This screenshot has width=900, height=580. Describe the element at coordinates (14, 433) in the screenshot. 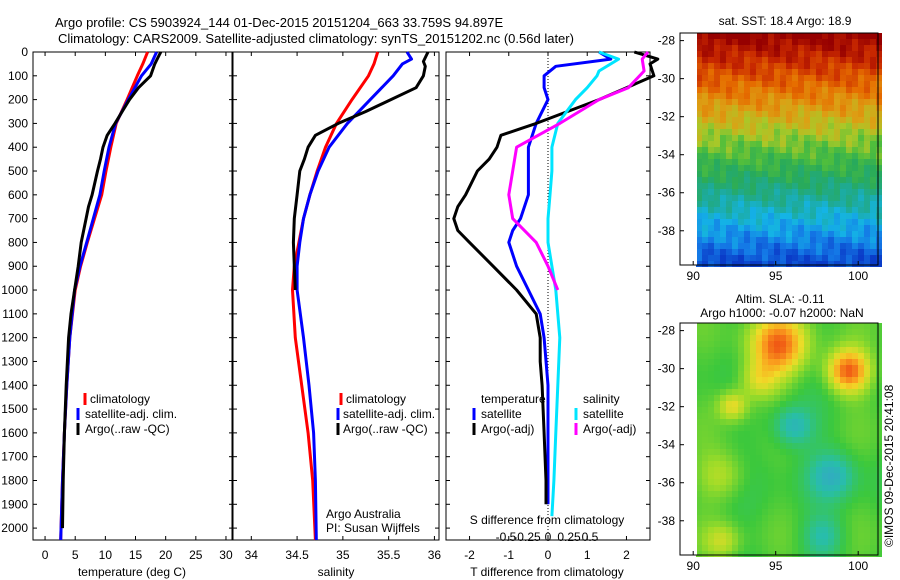

I see `depth-tick-label: 1600` at that location.